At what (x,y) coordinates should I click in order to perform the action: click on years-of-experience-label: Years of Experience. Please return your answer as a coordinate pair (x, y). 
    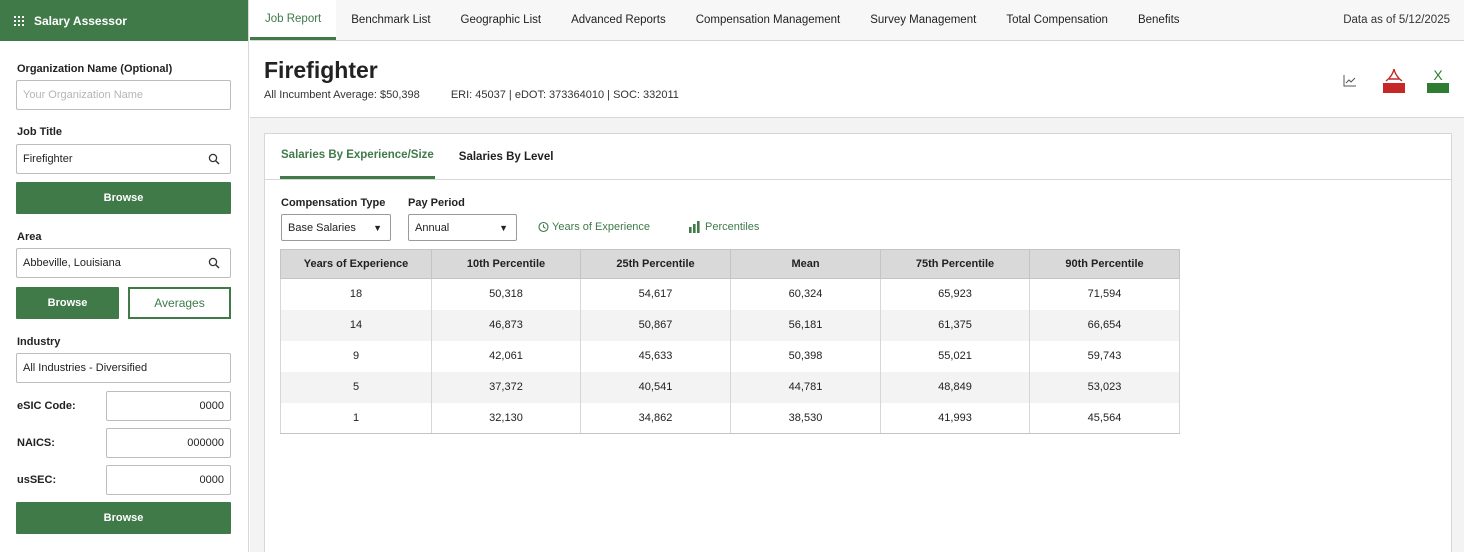
    Looking at the image, I should click on (601, 227).